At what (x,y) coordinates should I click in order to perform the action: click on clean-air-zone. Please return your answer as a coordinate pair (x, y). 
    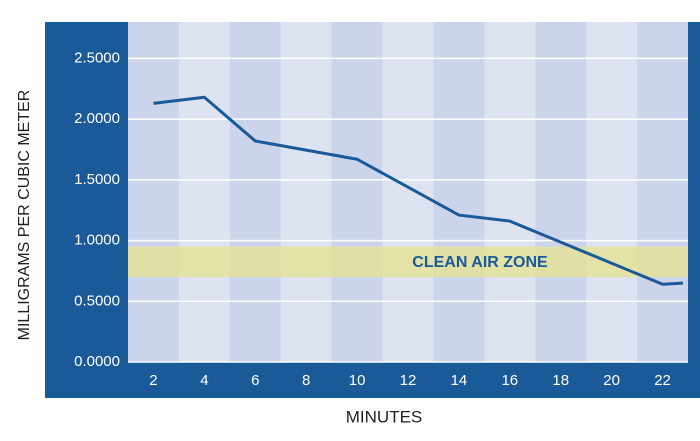
    Looking at the image, I should click on (408, 261).